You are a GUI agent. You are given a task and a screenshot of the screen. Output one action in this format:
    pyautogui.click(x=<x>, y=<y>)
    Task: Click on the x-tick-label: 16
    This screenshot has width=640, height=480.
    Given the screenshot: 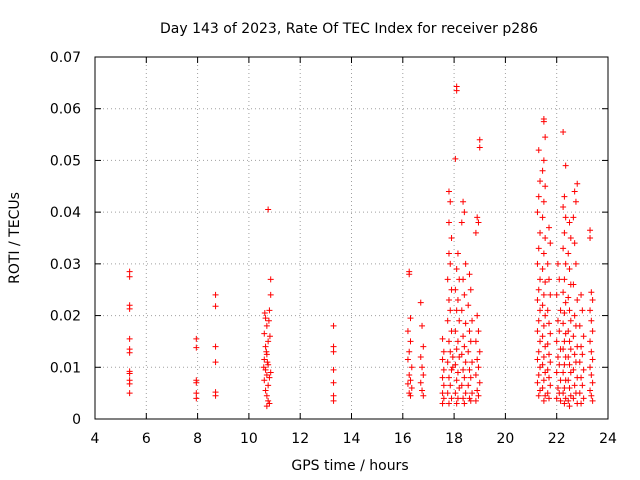 What is the action you would take?
    pyautogui.click(x=403, y=439)
    